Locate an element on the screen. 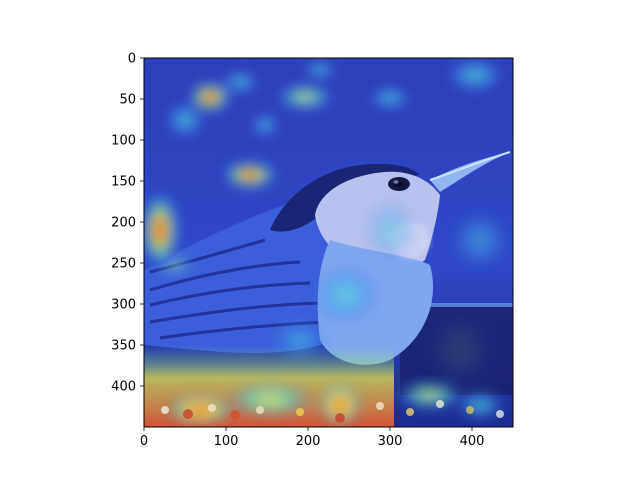 Image resolution: width=640 pixels, height=480 pixels. y-tick-label: 350 is located at coordinates (123, 346).